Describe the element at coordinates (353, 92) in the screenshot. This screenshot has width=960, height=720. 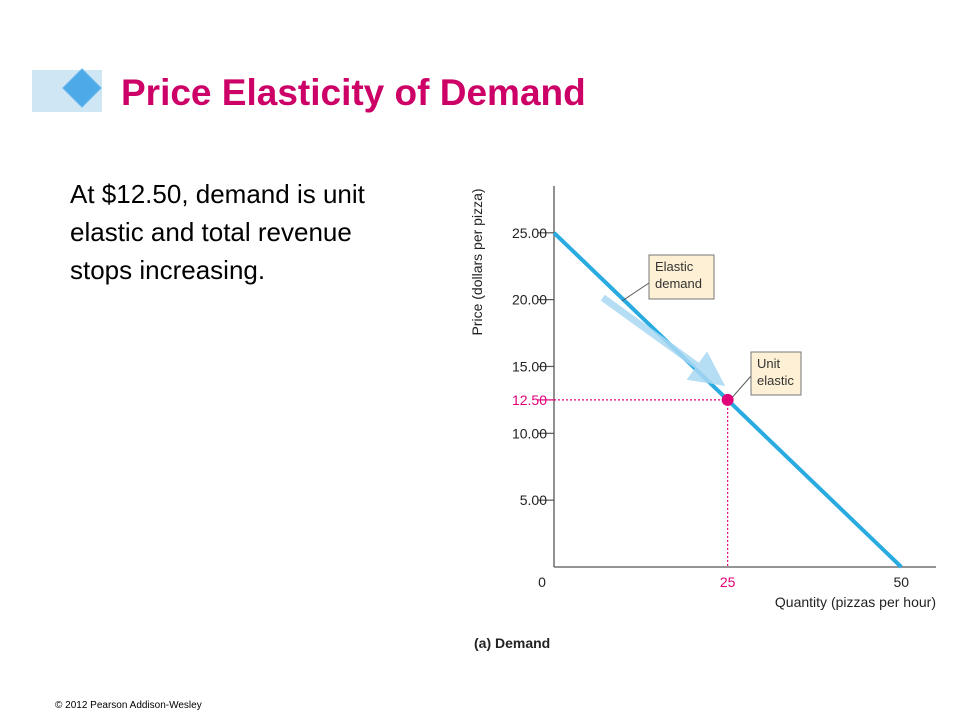
I see `slide-title: Price Elasticity of Demand` at that location.